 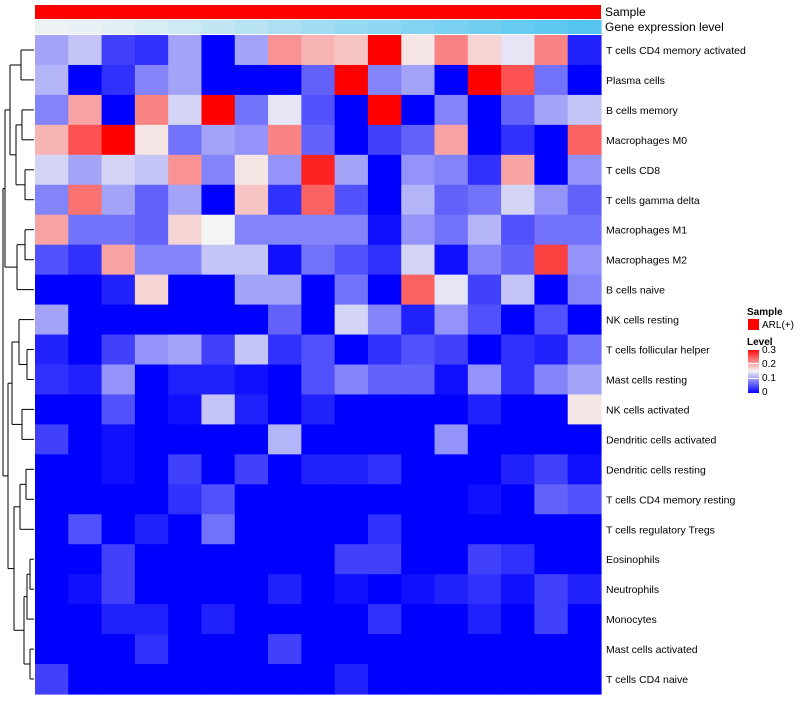 I want to click on row-label: Eosinophils, so click(x=633, y=560).